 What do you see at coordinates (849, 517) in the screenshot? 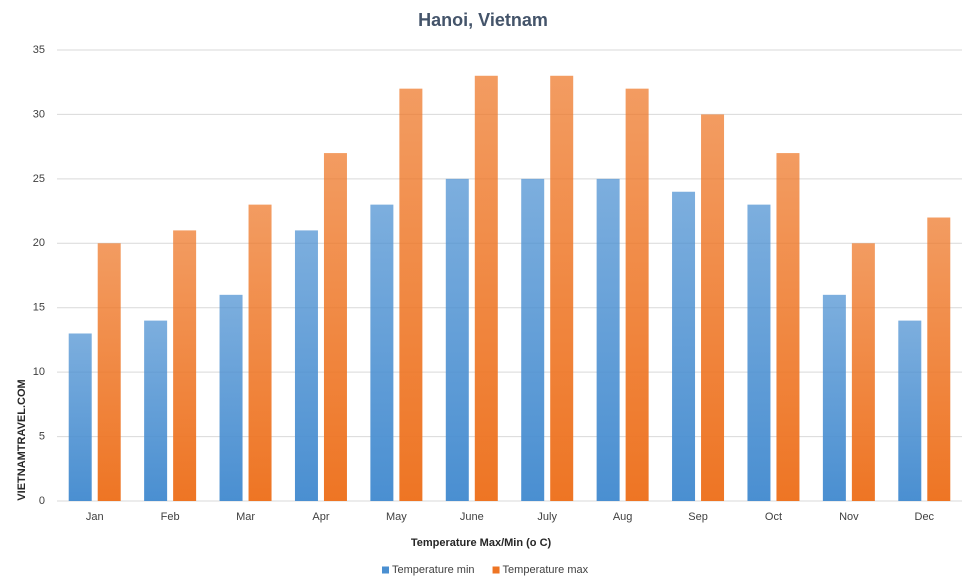
I see `x-tick-label: Nov` at bounding box center [849, 517].